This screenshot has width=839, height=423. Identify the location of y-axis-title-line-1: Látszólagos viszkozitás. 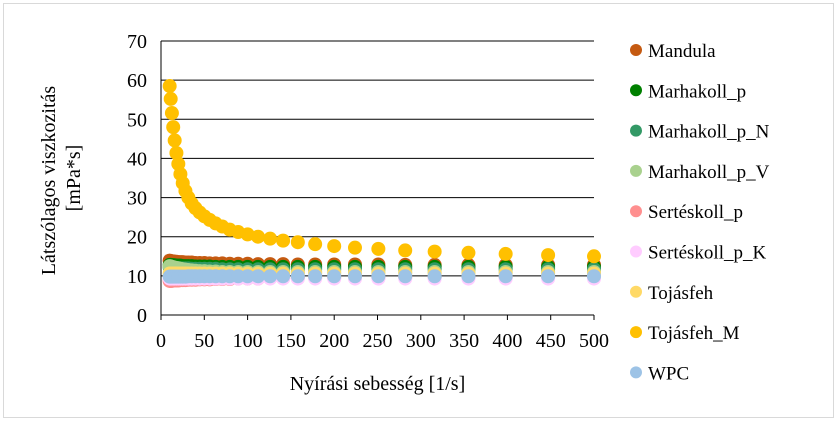
(49, 181).